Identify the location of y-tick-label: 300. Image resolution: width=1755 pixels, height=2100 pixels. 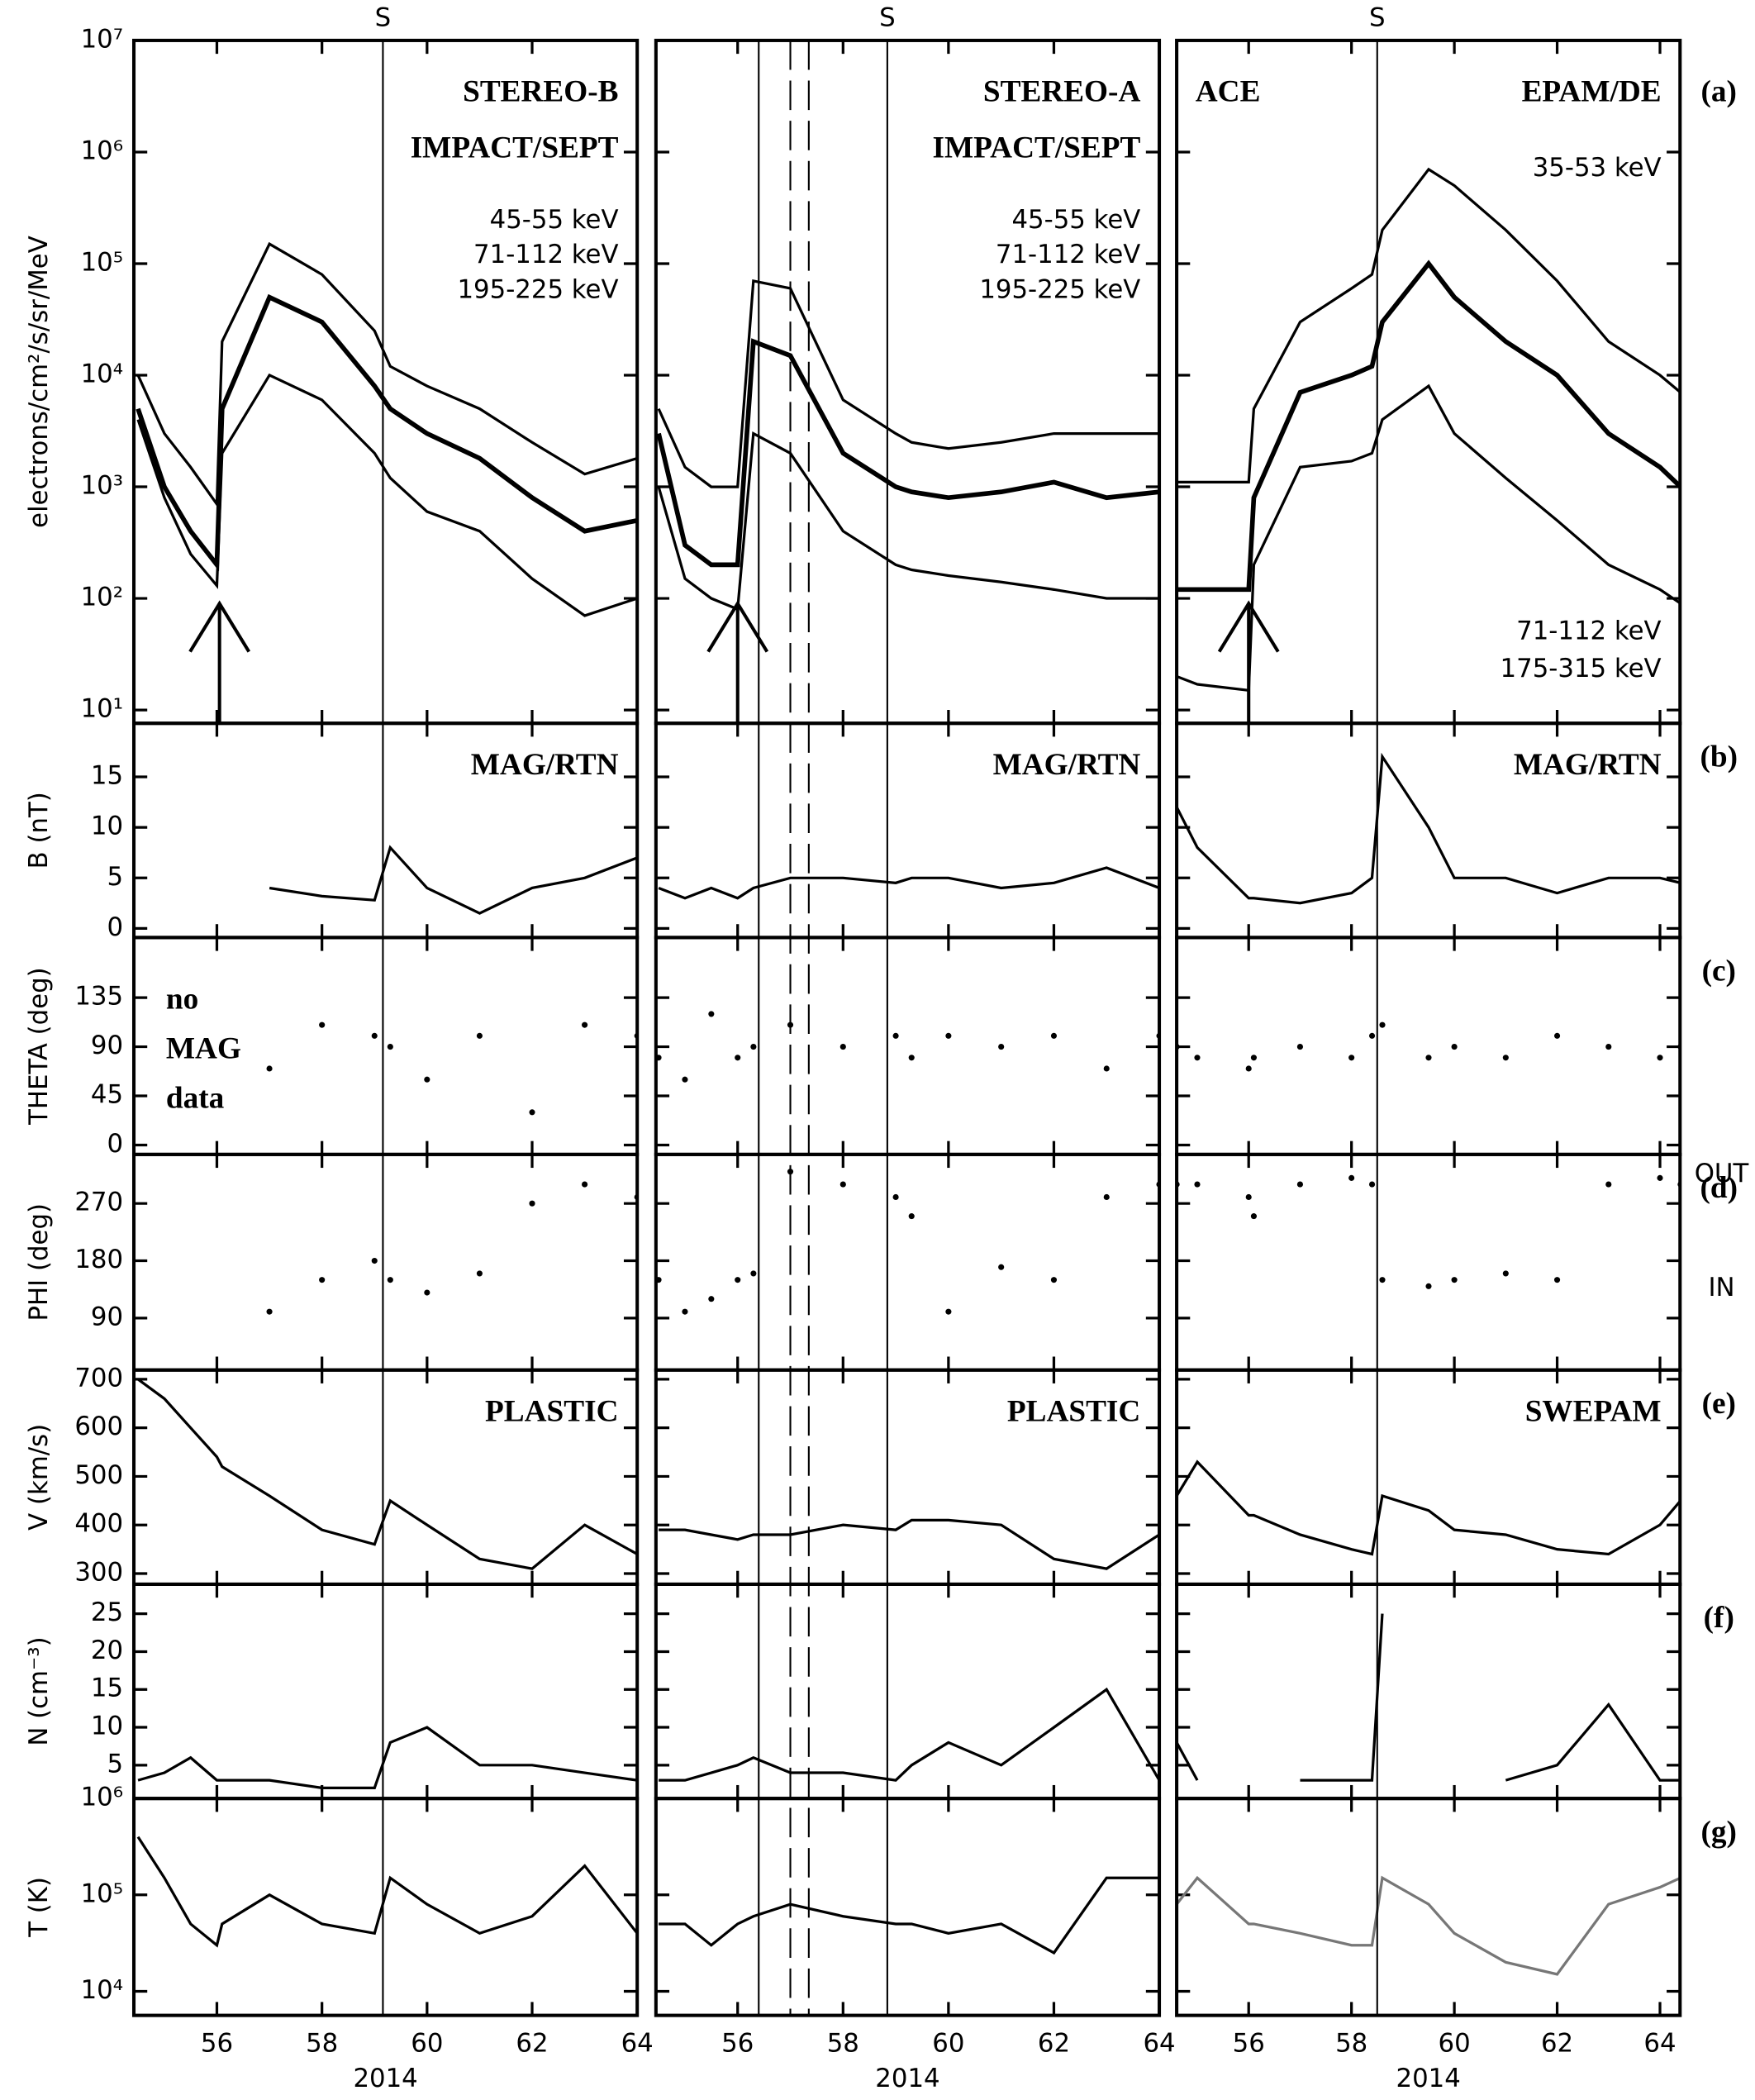
(98, 1573).